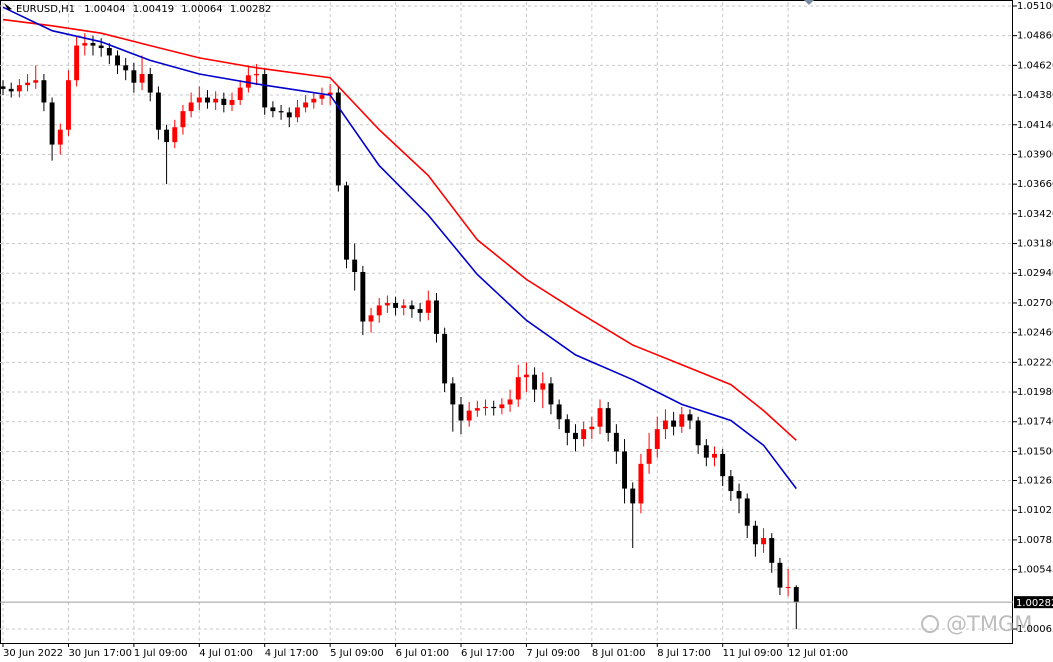 This screenshot has height=662, width=1053. Describe the element at coordinates (1035, 184) in the screenshot. I see `y-tick-label: 1.03660` at that location.